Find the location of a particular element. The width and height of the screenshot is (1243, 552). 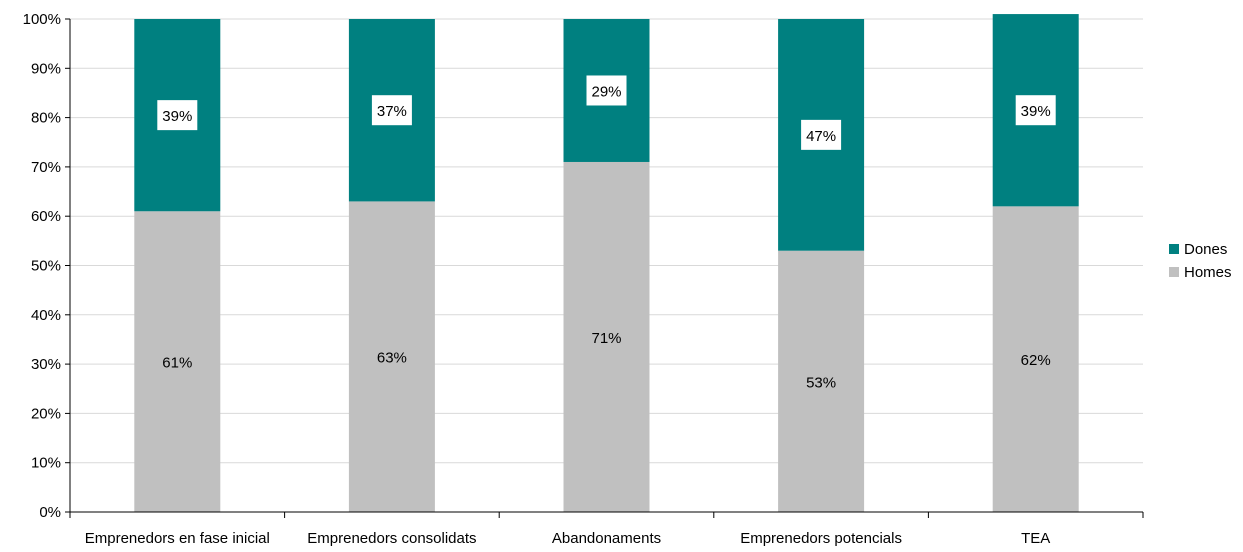

x-tick-label: Emprenedors potencials is located at coordinates (821, 538).